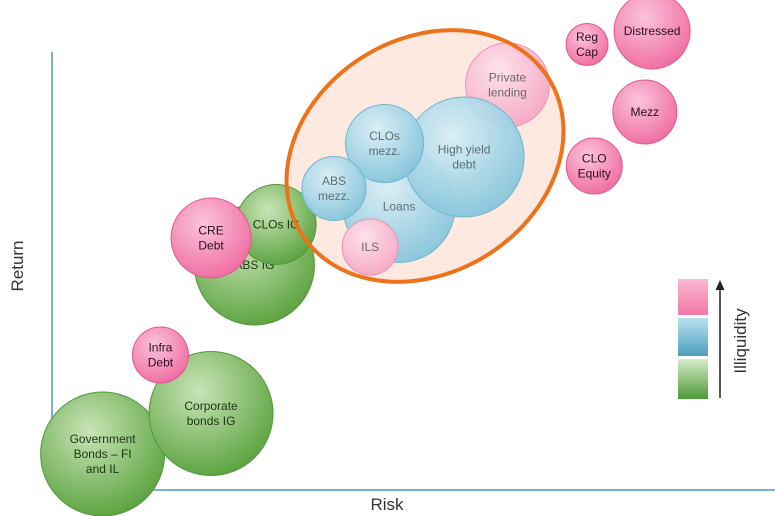 The width and height of the screenshot is (775, 516). I want to click on bubble-label: CRE Debt, so click(211, 238).